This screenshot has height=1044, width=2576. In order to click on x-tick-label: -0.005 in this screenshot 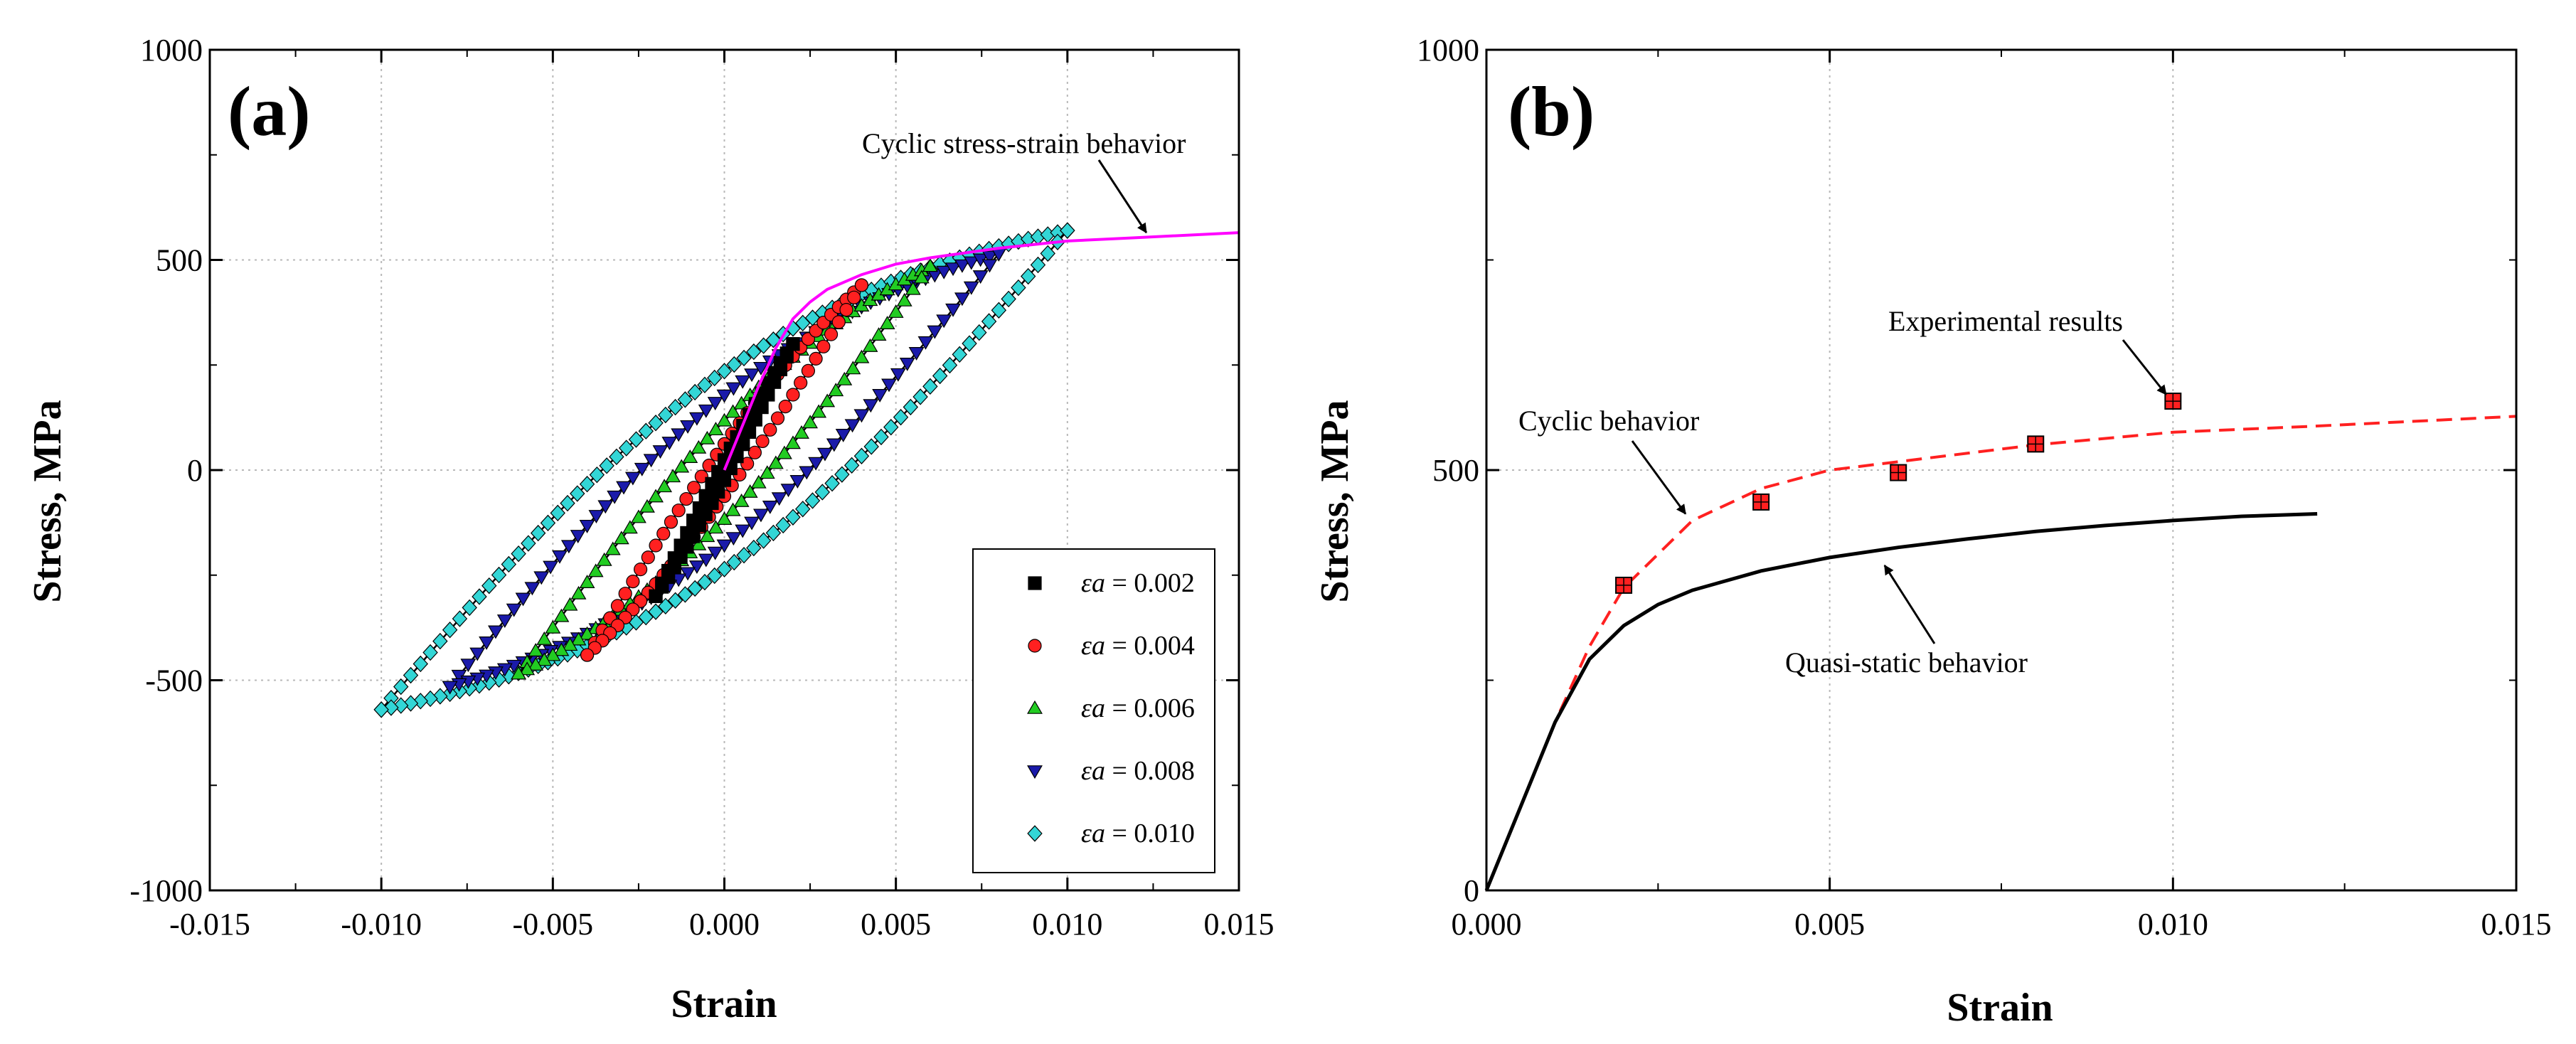, I will do `click(553, 924)`.